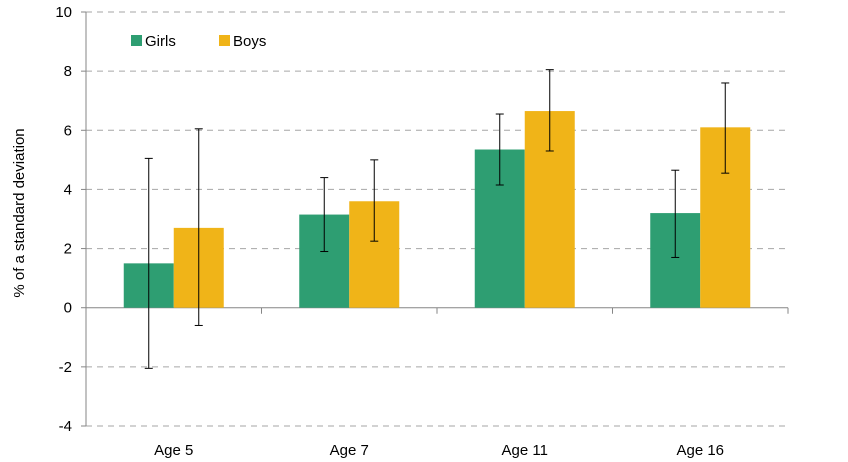 The image size is (848, 462). Describe the element at coordinates (700, 450) in the screenshot. I see `x-tick-label: Age 16` at that location.